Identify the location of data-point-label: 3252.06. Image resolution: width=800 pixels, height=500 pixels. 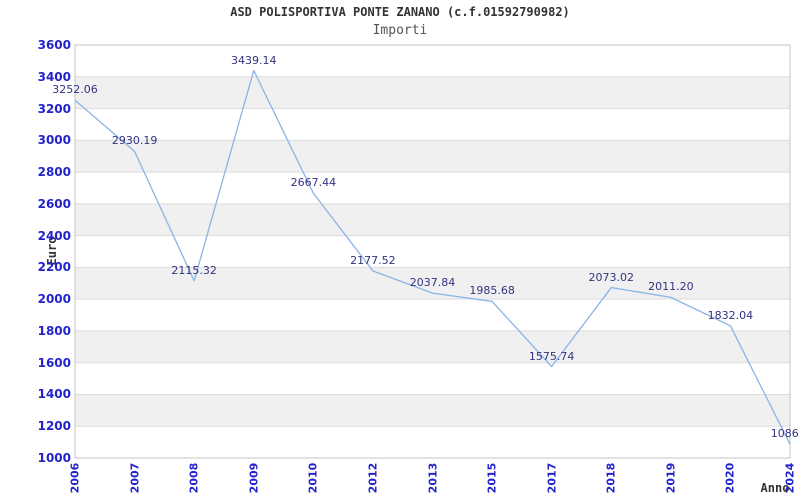
(75, 90).